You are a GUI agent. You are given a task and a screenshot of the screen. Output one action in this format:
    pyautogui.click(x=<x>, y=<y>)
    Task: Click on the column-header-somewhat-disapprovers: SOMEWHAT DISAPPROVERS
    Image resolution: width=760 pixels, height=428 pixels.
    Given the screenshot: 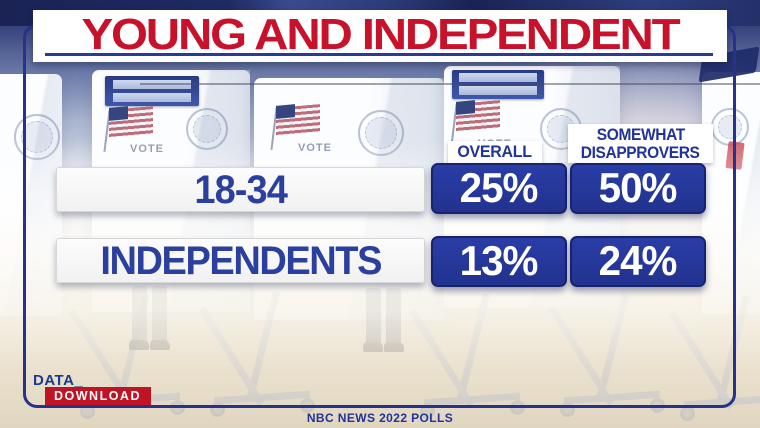 What is the action you would take?
    pyautogui.click(x=640, y=143)
    